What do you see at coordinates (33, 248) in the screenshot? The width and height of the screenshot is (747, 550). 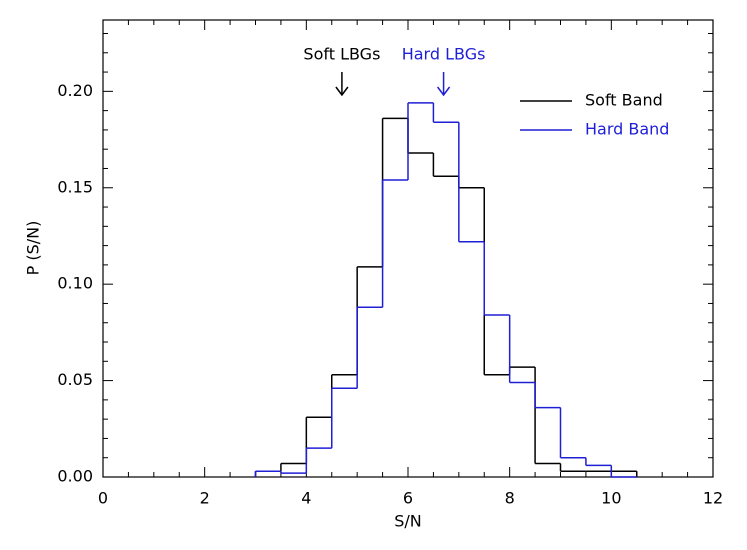 I see `y-axis-label: P (S/N)` at bounding box center [33, 248].